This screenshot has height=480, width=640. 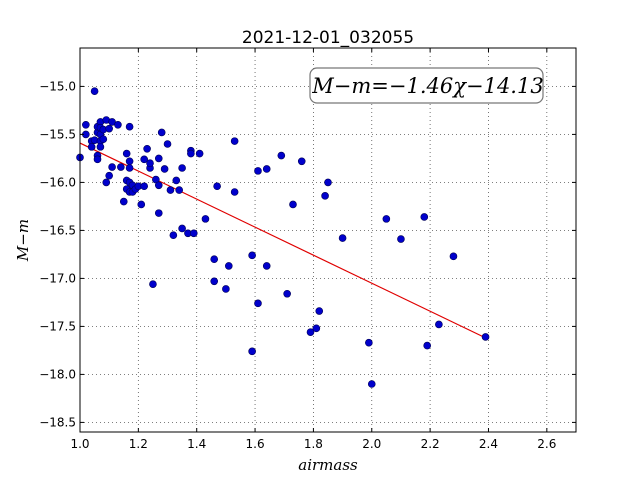 What do you see at coordinates (57, 254) in the screenshot?
I see `y-tick-labels: −15.0 −15.5 −16.0 −16.5 −17.0 −17.5 −18.0 −18.5` at bounding box center [57, 254].